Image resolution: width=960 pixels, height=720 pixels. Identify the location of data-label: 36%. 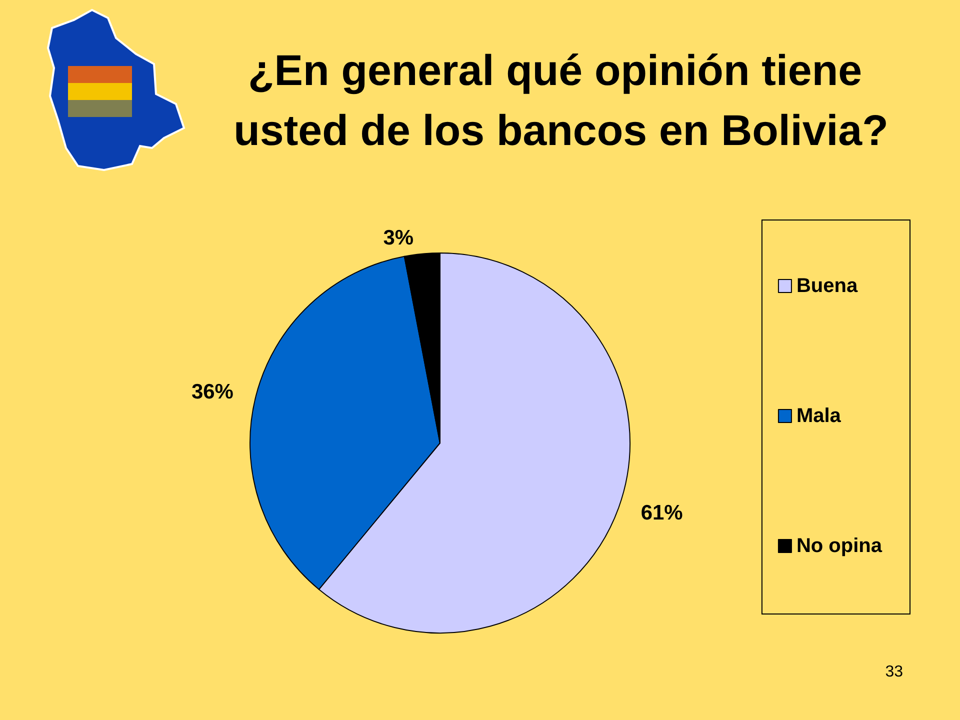
(212, 392).